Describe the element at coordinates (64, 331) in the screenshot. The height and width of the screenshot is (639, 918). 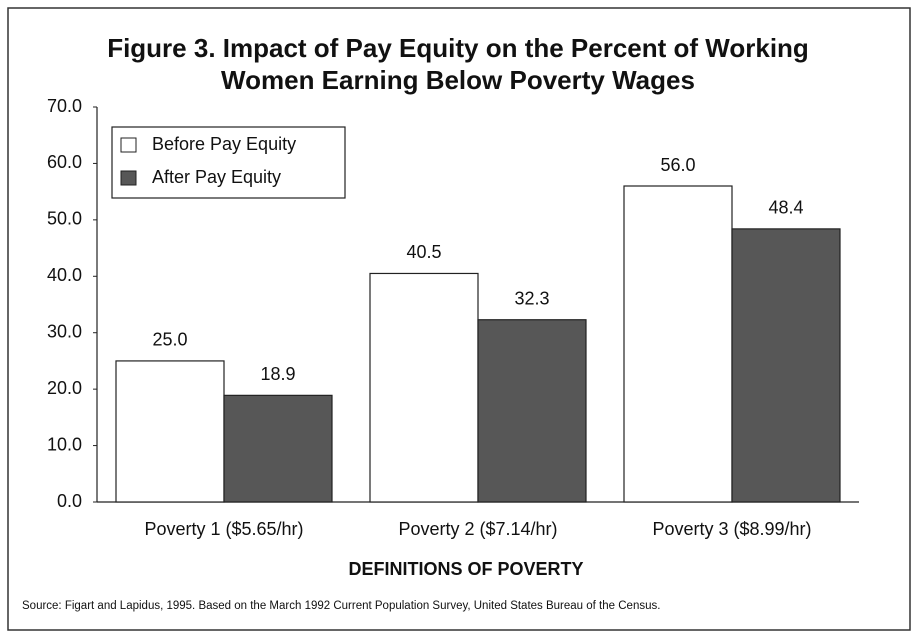
I see `y-tick-label: 30.0` at that location.